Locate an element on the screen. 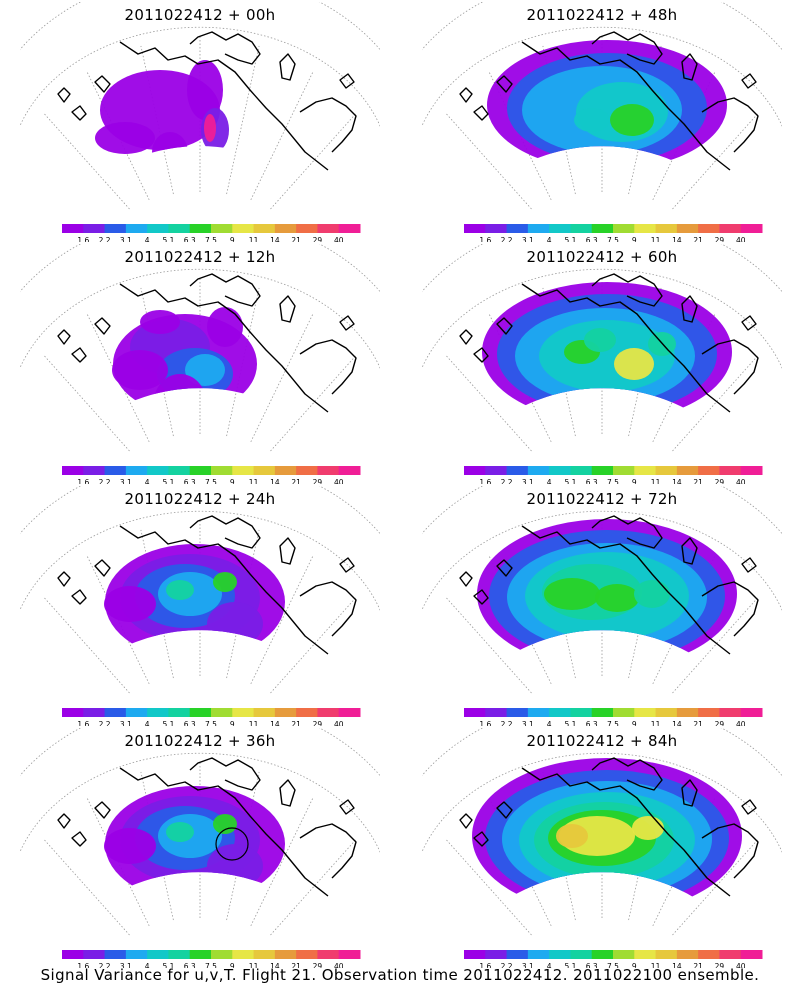 This screenshot has height=1000, width=800. colorbar-tick-label: 21 is located at coordinates (698, 481).